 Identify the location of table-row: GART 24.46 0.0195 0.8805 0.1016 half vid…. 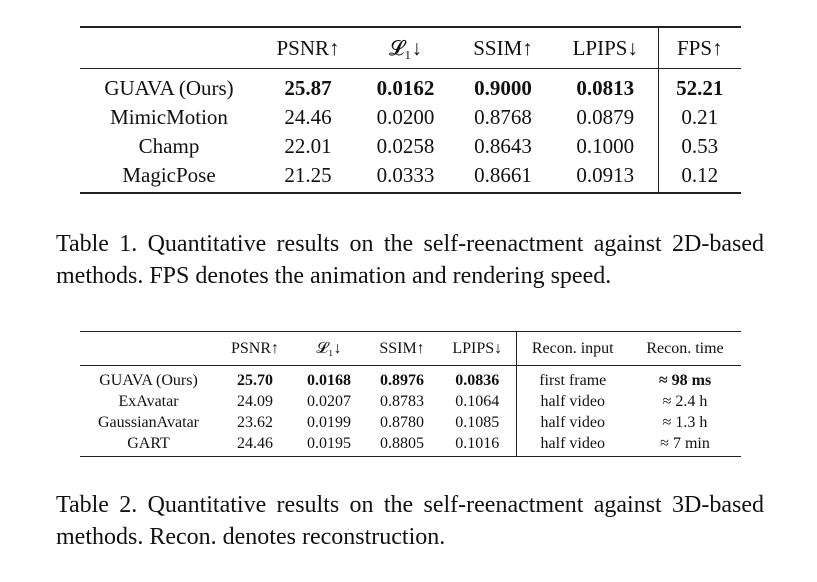
(410, 445).